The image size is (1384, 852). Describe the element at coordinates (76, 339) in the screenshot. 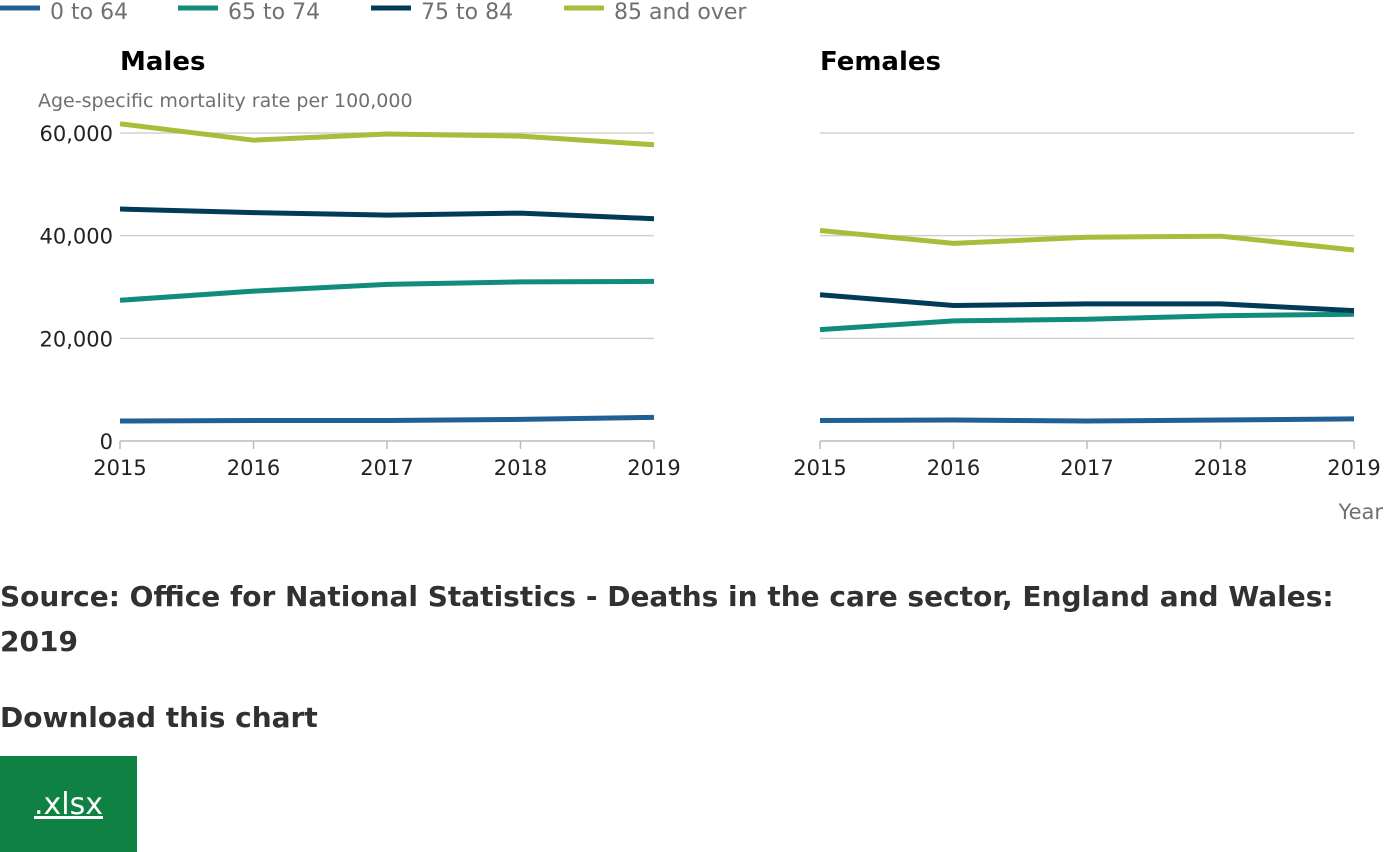

I see `y-tick-label-20-000: 20,000` at that location.